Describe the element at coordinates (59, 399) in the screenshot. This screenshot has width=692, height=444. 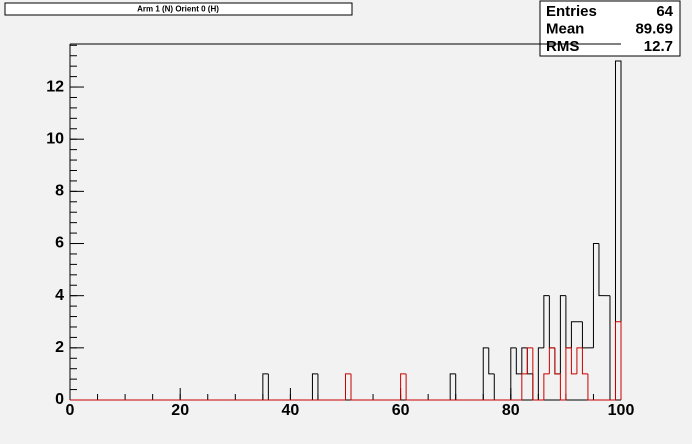
I see `y-tick-label: 0` at that location.